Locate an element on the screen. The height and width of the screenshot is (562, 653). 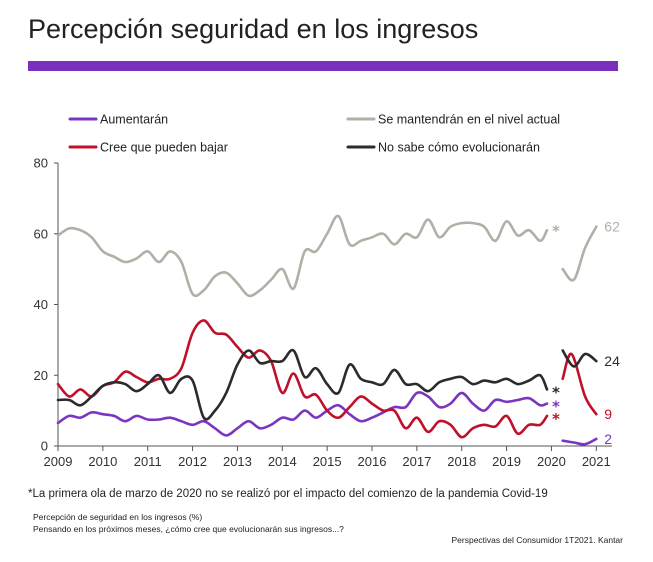
end-labels: * 2 * 62 * 9 * 24 is located at coordinates (586, 333).